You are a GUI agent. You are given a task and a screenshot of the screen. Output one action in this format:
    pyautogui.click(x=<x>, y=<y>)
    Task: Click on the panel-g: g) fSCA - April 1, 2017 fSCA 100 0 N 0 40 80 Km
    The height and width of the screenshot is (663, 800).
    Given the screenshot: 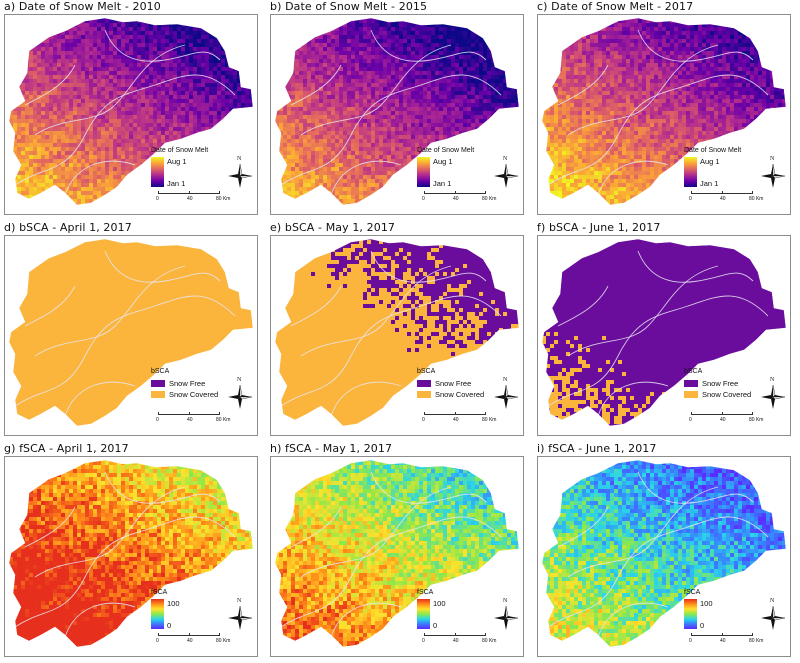 What is the action you would take?
    pyautogui.click(x=131, y=552)
    